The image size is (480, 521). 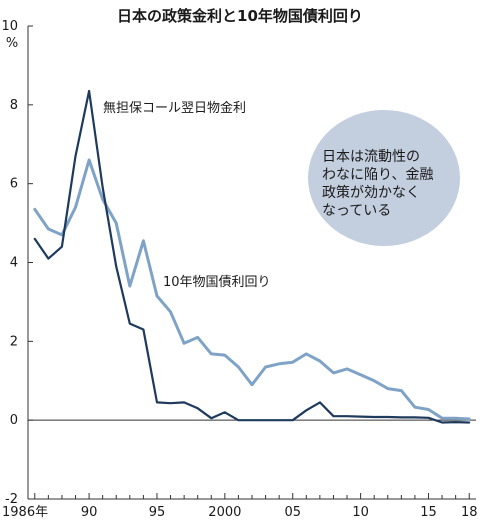 I want to click on x-tick-label: 18, so click(x=469, y=512).